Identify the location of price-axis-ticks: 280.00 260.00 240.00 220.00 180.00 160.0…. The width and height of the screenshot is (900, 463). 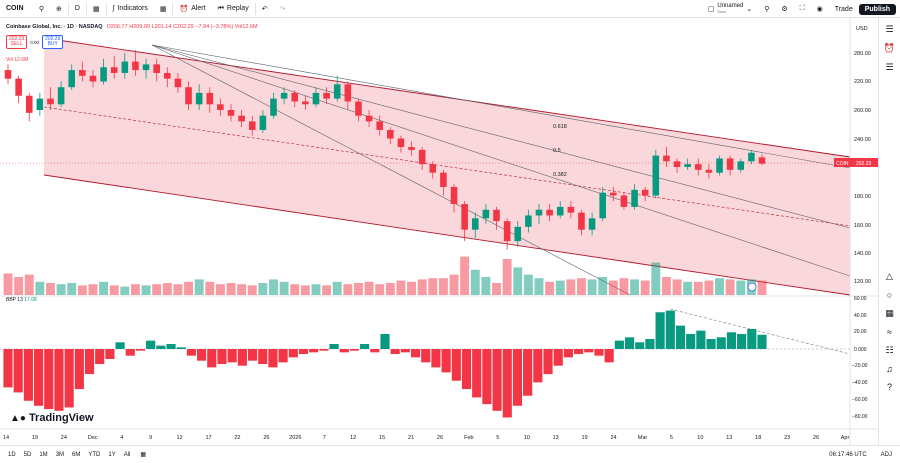
(862, 168).